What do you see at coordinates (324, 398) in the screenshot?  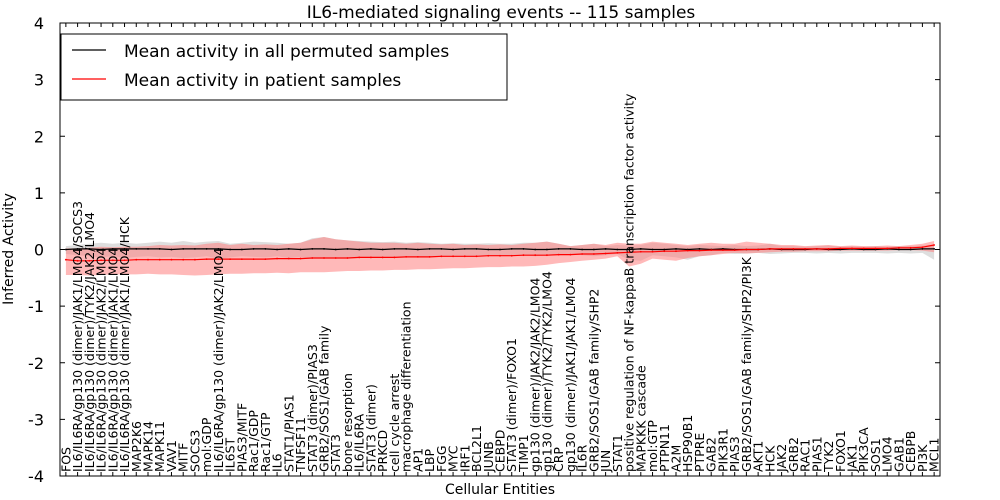 I see `x-tick-label: GRB2/SOS1/GAB family` at bounding box center [324, 398].